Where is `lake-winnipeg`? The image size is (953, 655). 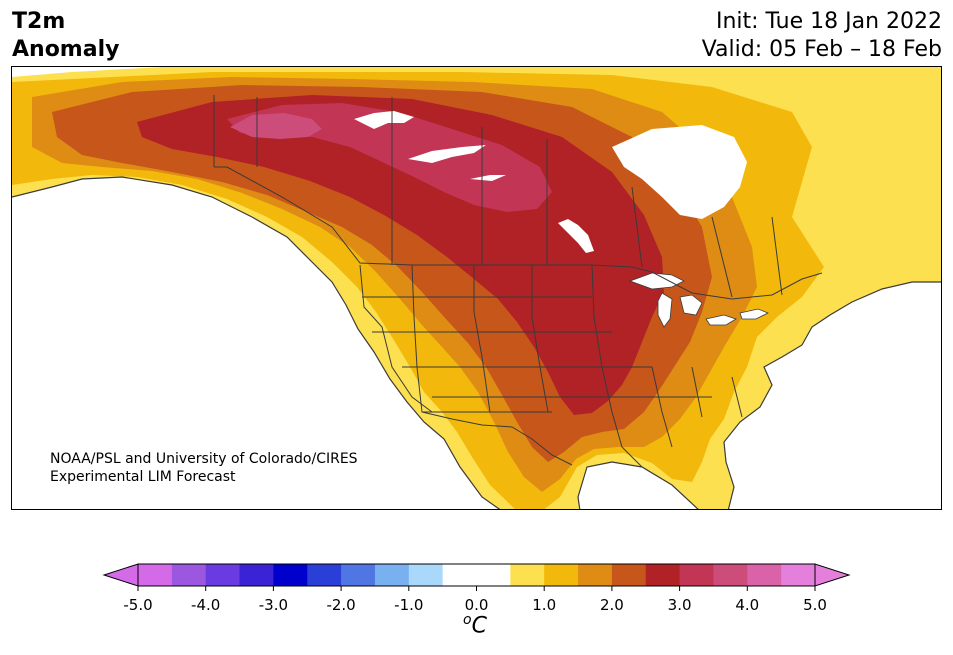
lake-winnipeg is located at coordinates (576, 236).